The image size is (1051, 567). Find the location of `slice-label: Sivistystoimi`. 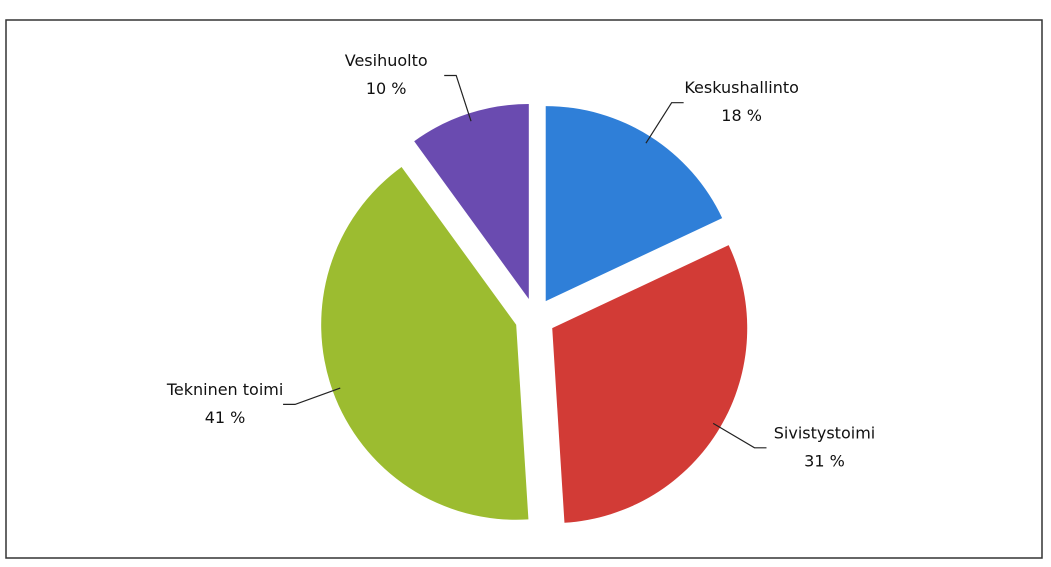

slice-label: Sivistystoimi is located at coordinates (824, 432).